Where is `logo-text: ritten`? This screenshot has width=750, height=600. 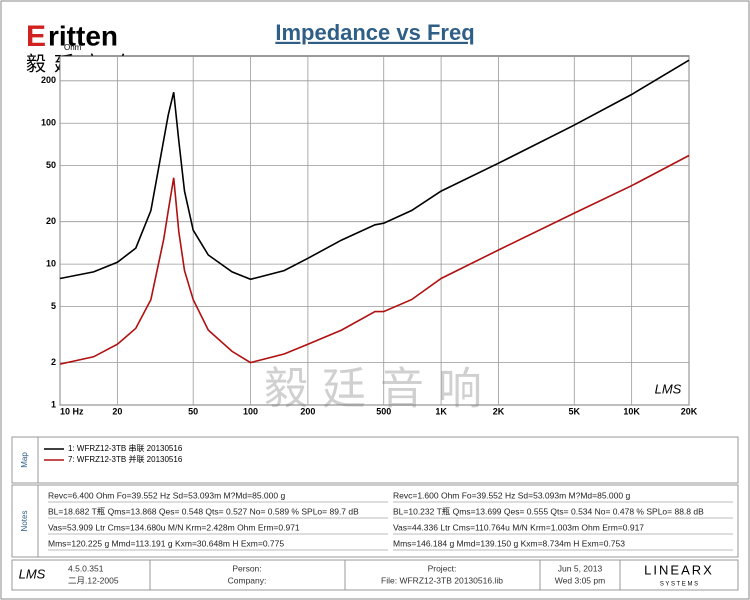 logo-text: ritten is located at coordinates (83, 35).